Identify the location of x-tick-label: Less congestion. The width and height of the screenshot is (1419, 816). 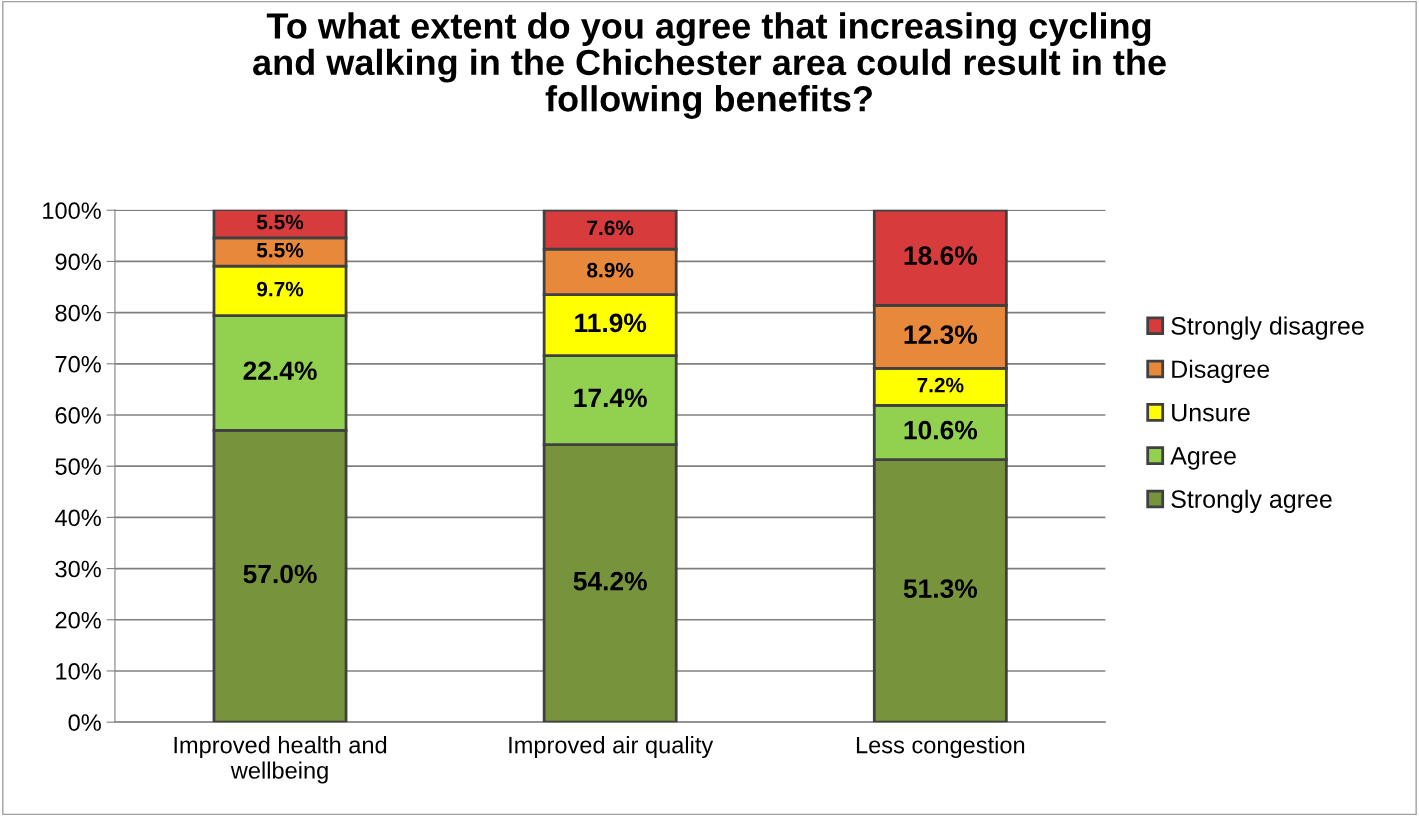
(940, 747).